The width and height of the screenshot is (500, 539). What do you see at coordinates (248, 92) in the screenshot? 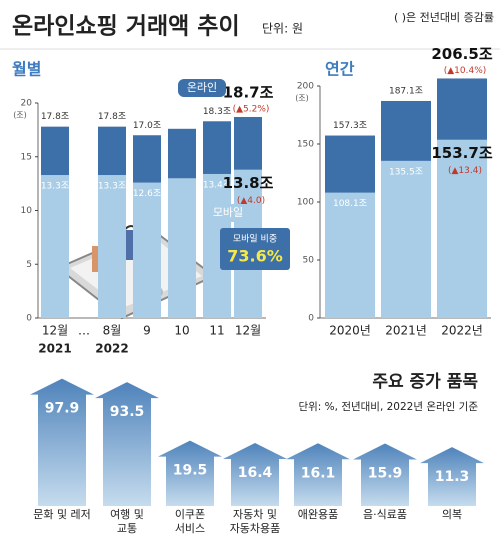
I see `value-label: 18.7조` at bounding box center [248, 92].